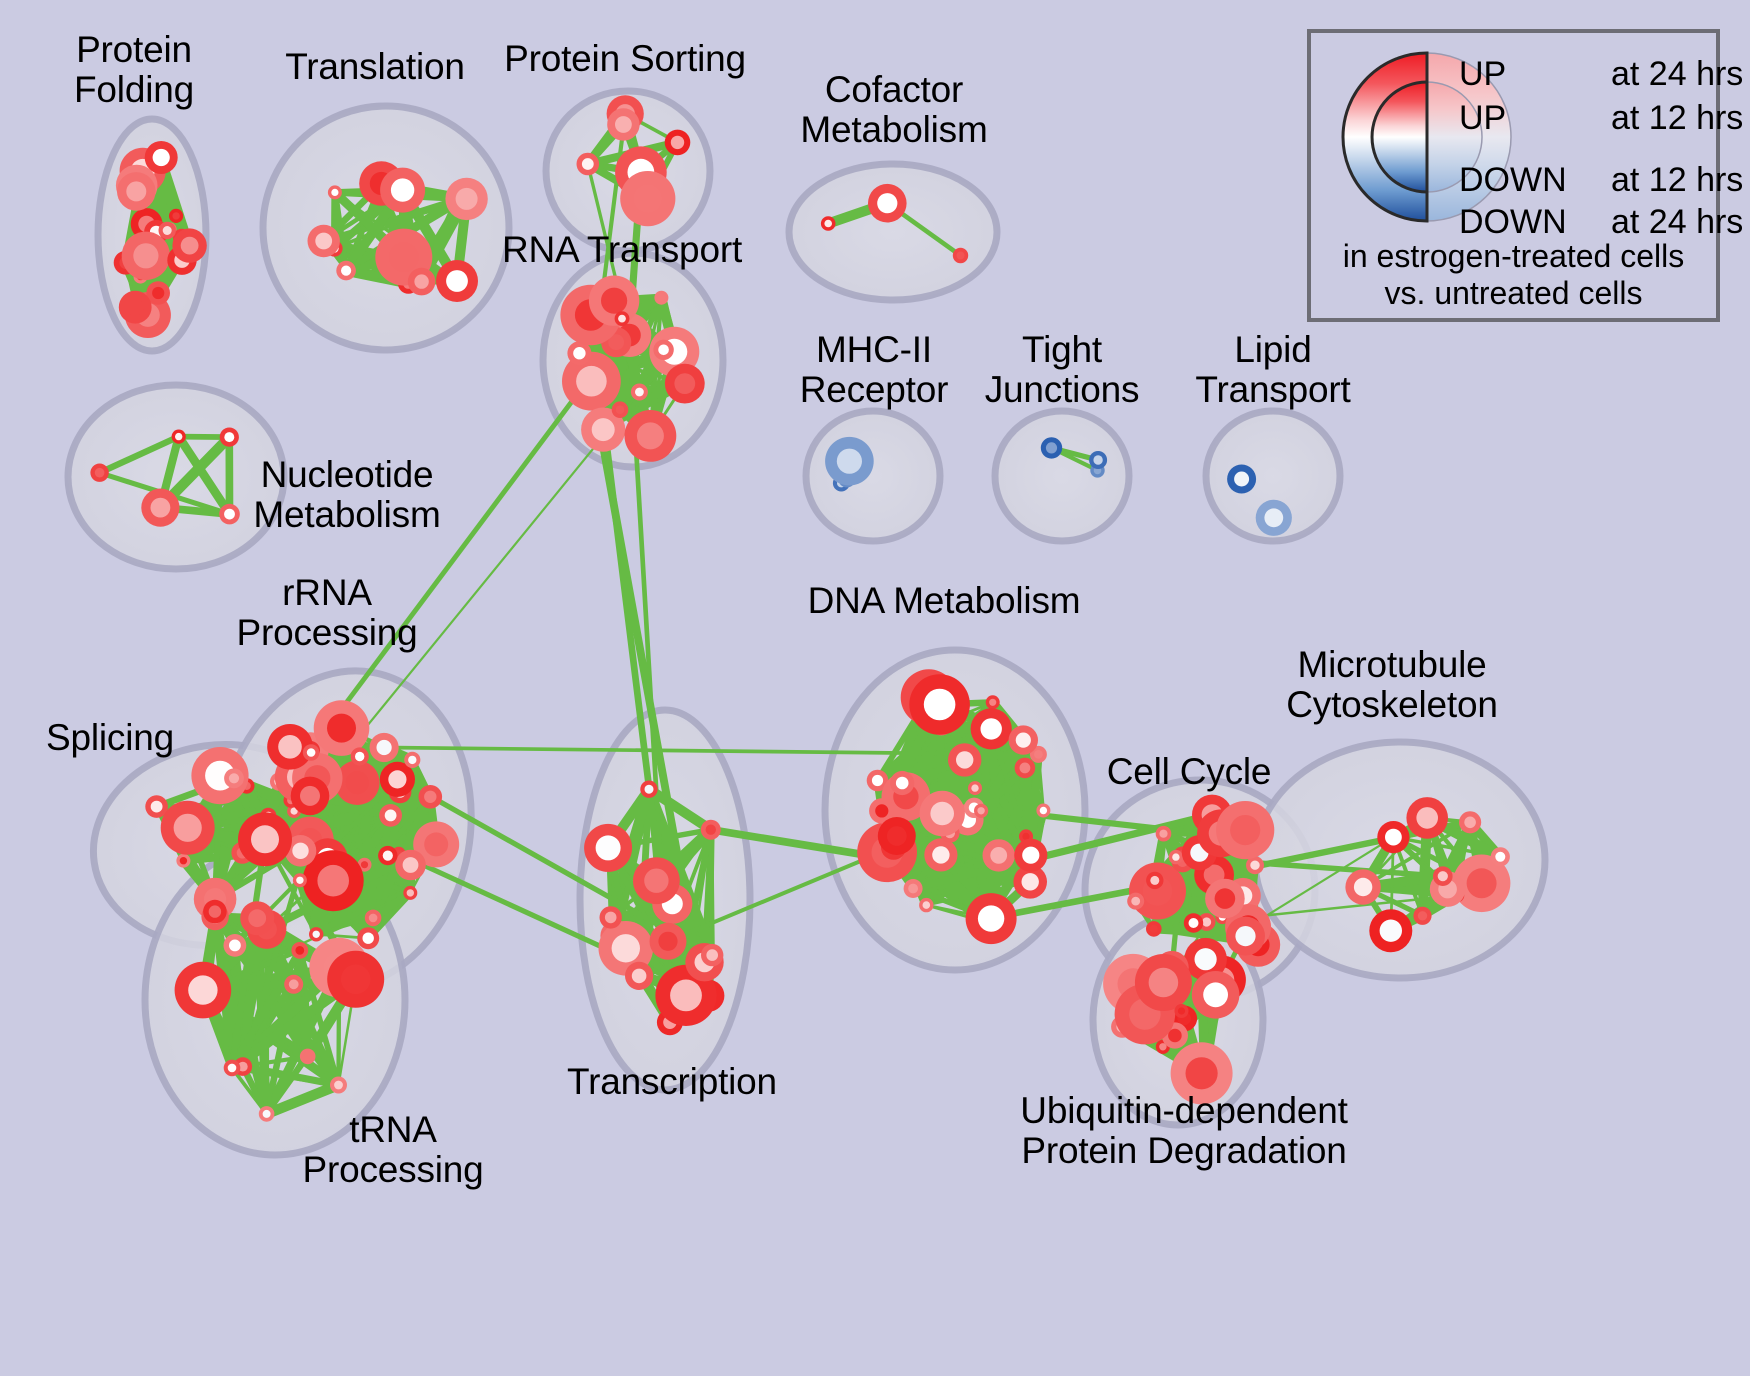 The height and width of the screenshot is (1376, 1750). Describe the element at coordinates (1677, 118) in the screenshot. I see `legend-time-up-12: at 12 hrs` at that location.